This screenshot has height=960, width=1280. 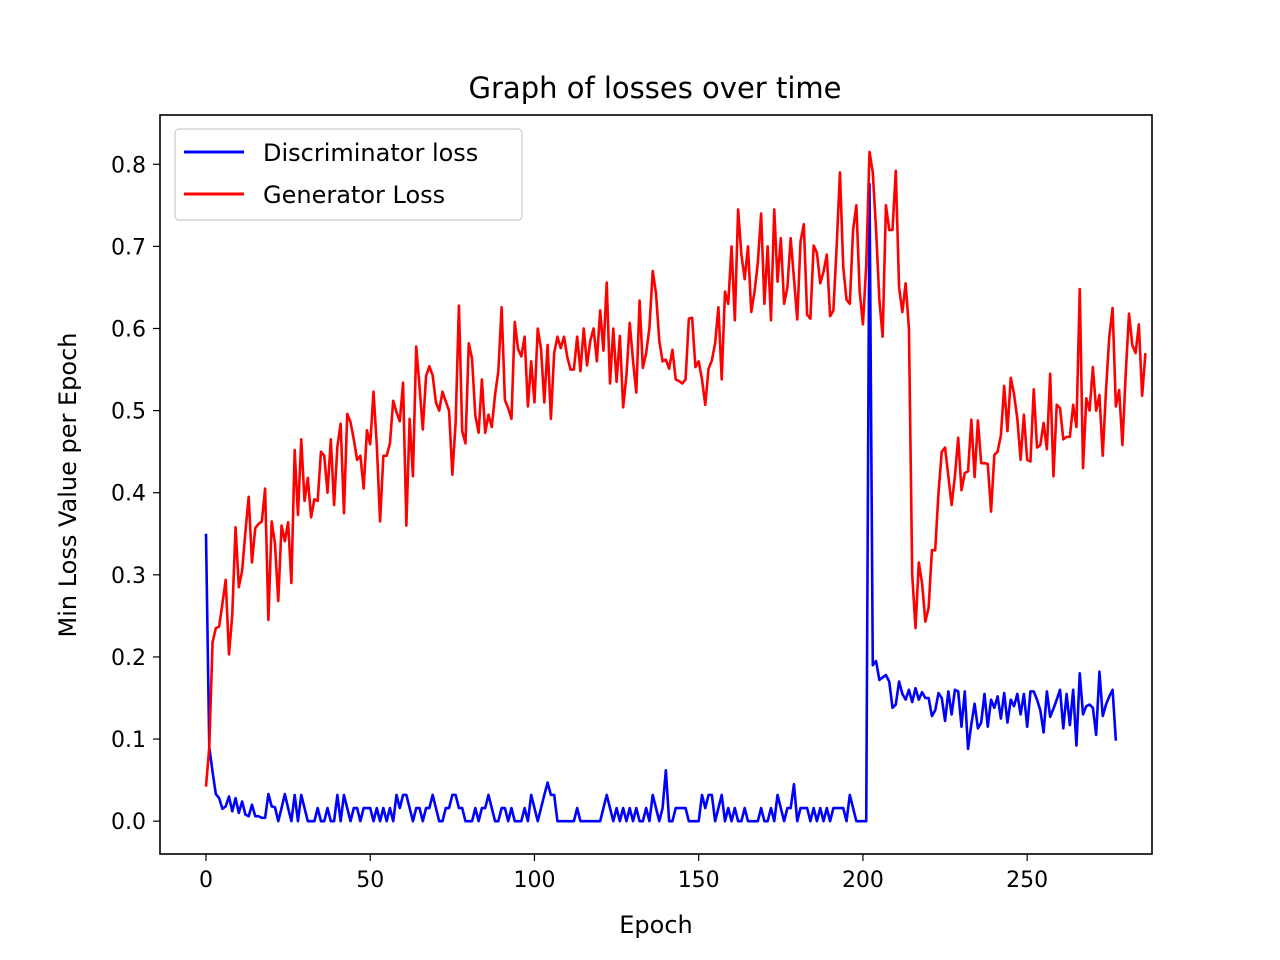 I want to click on y-tick-label: 0.3, so click(x=128, y=576).